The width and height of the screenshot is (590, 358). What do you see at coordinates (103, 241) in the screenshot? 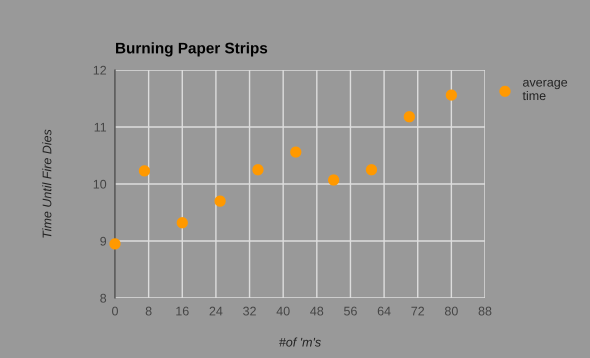
I see `y-tick-label: 9` at bounding box center [103, 241].